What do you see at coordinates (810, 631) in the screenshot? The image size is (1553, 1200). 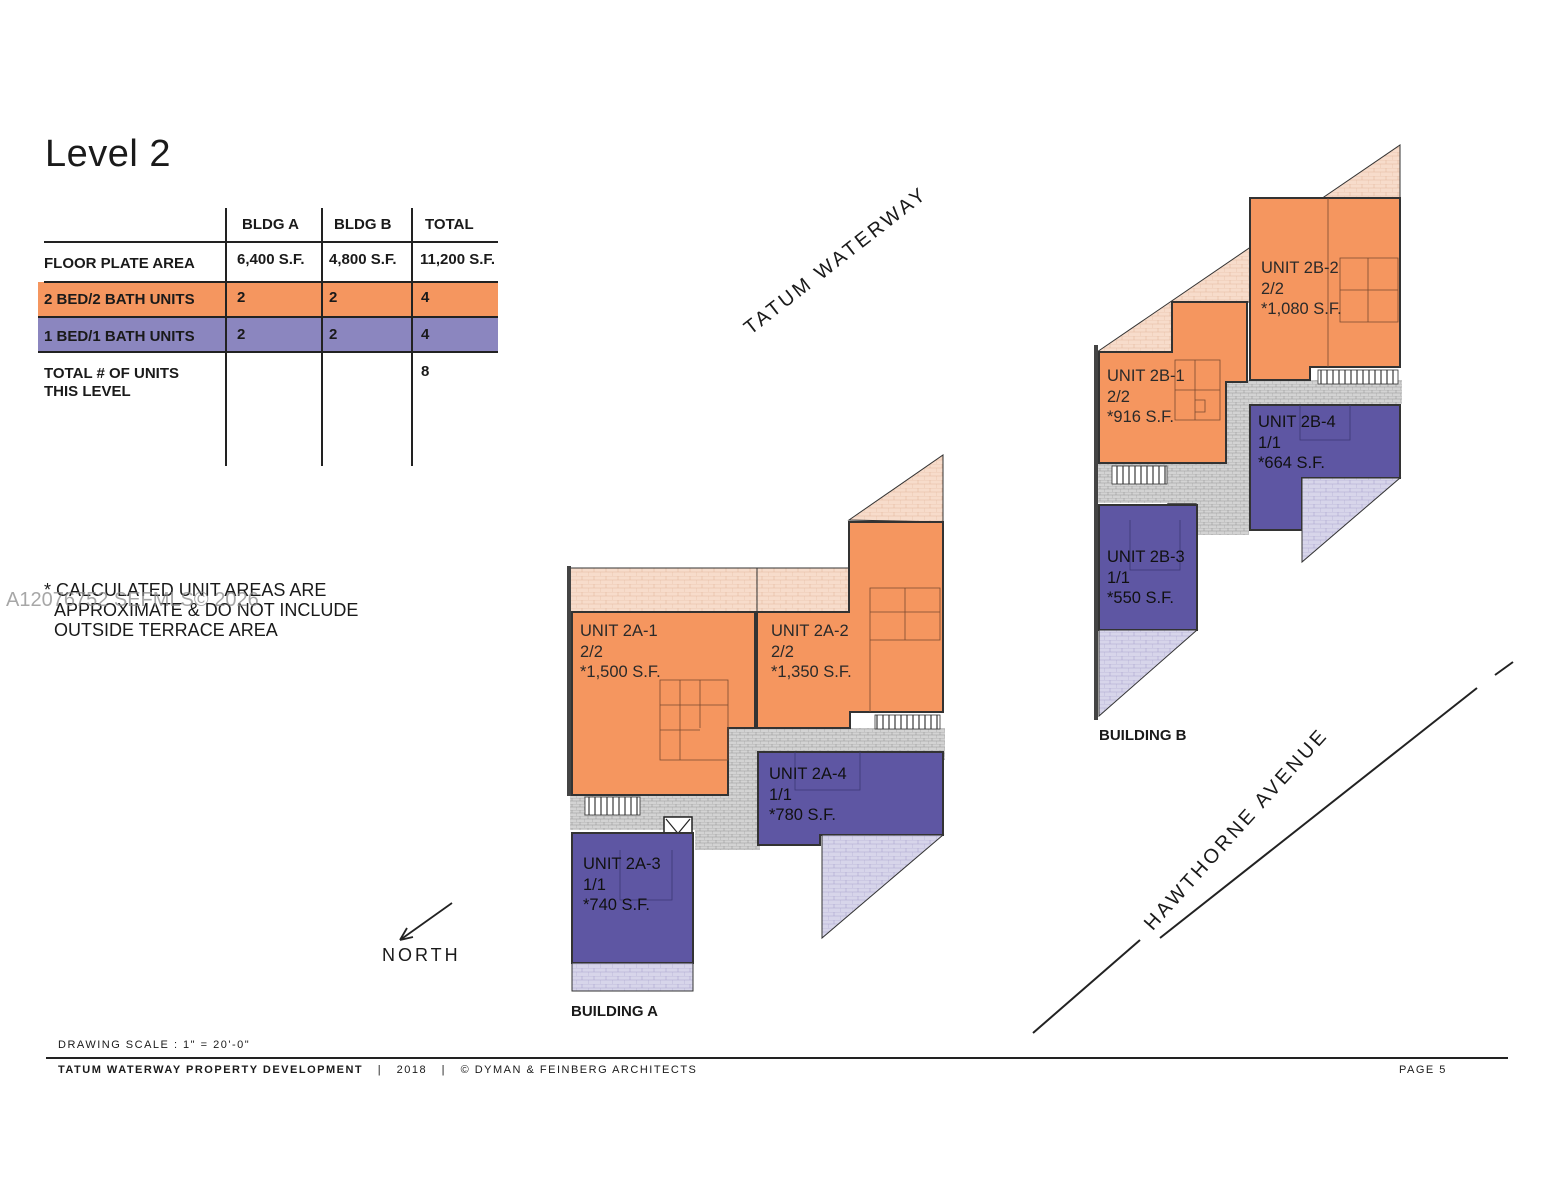 I see `unit-name: UNIT 2A-2` at bounding box center [810, 631].